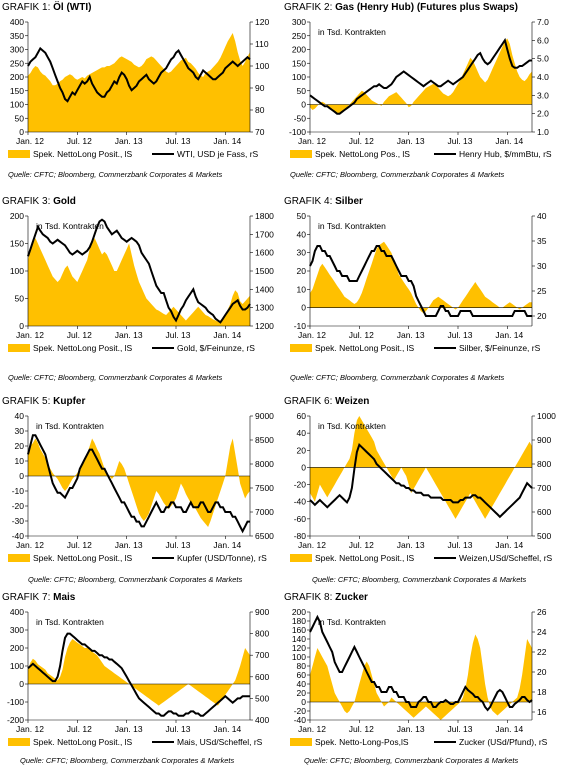  Describe the element at coordinates (264, 440) in the screenshot. I see `right-tick-label: 8500` at that location.